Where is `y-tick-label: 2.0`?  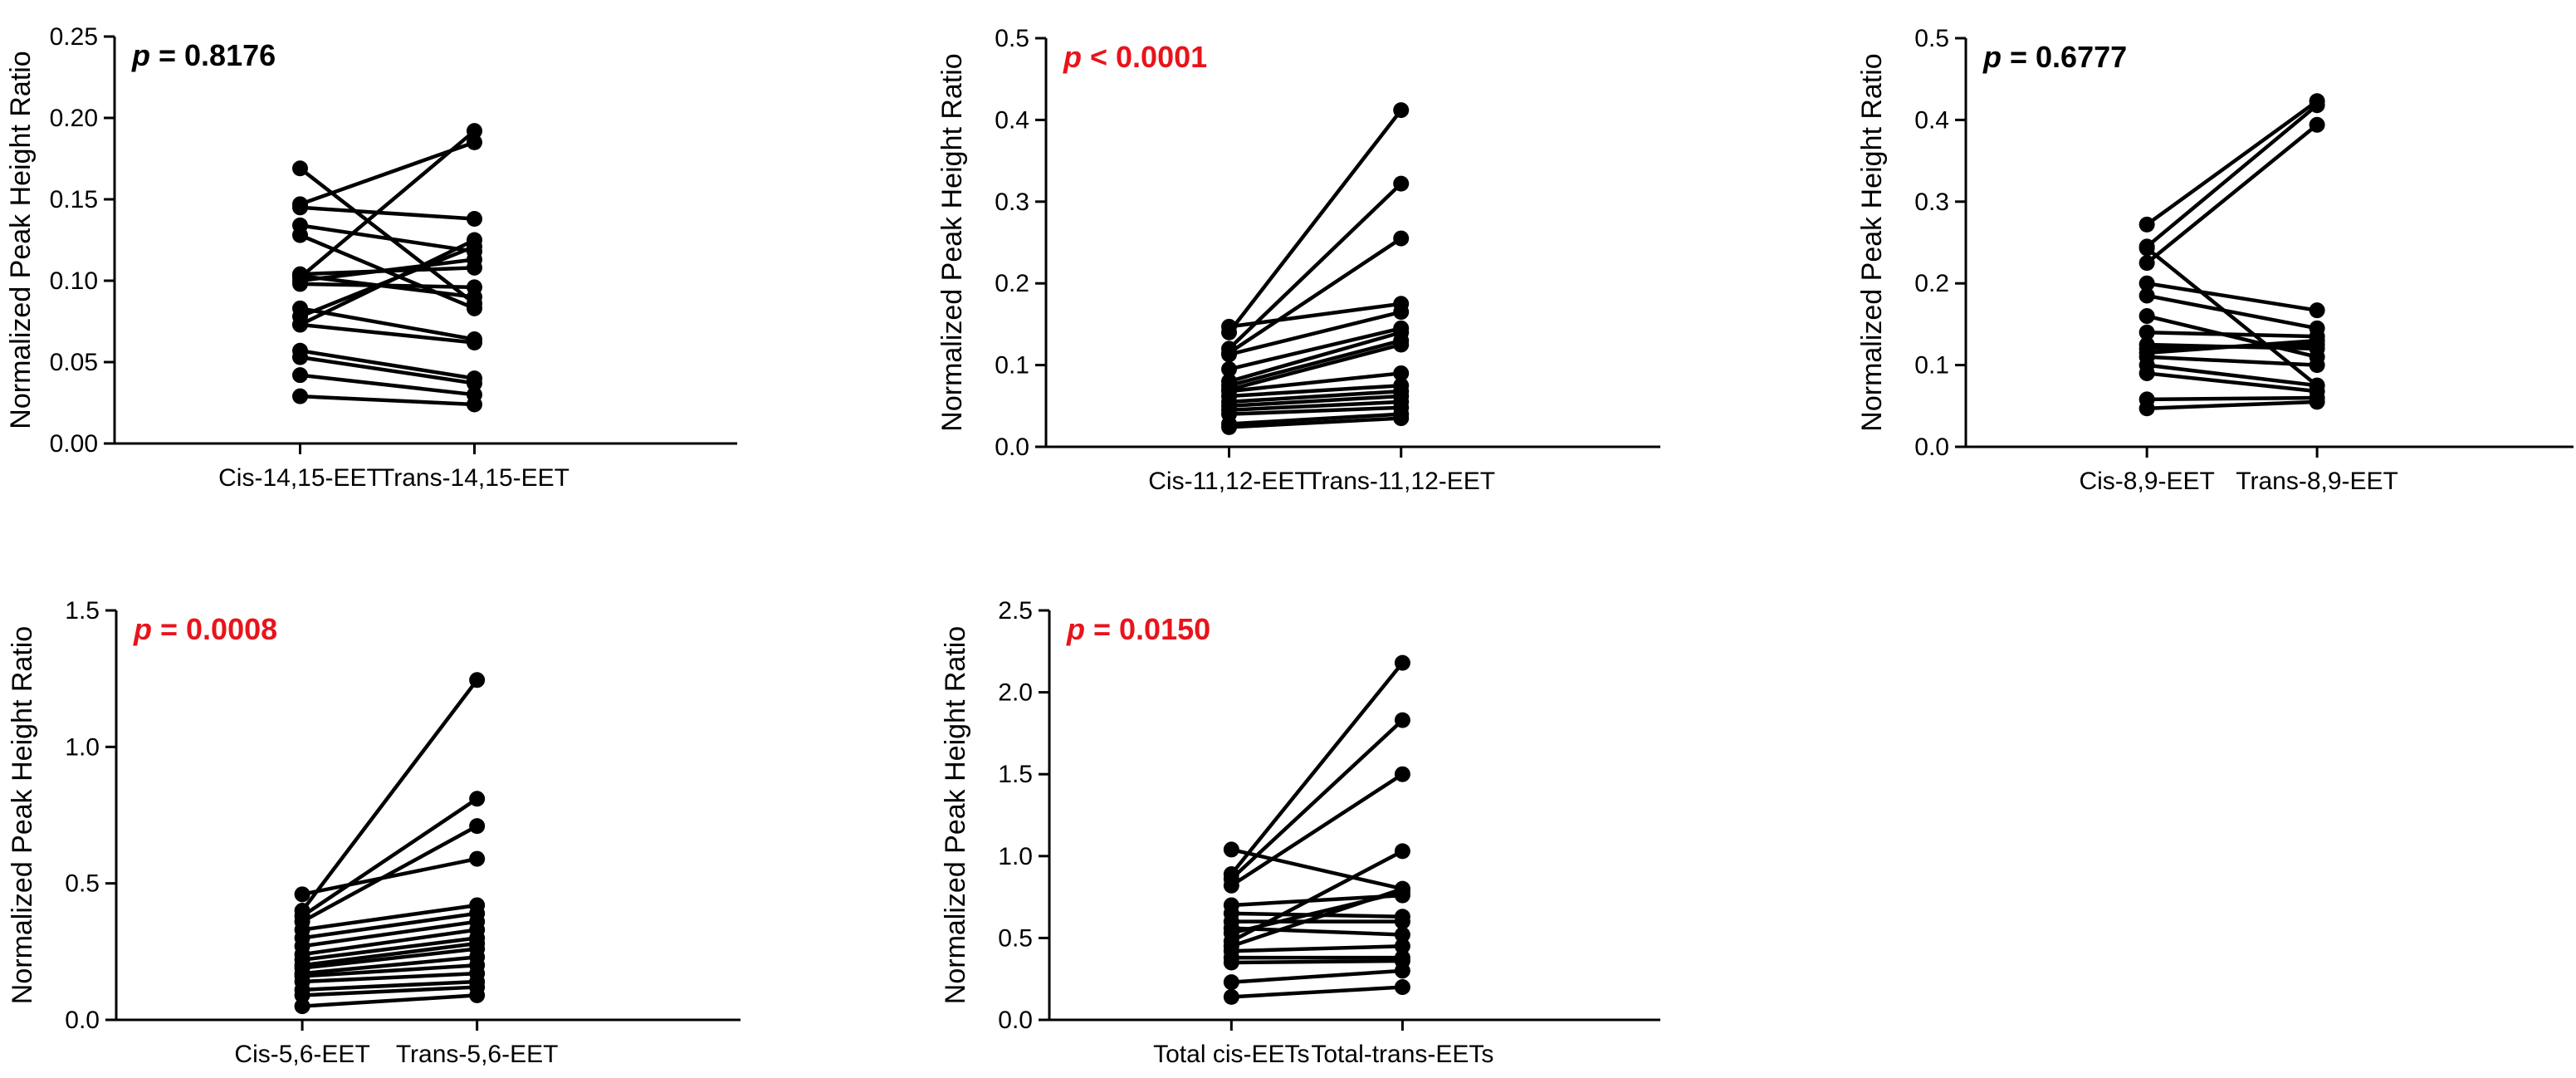
y-tick-label: 2.0 is located at coordinates (1015, 693).